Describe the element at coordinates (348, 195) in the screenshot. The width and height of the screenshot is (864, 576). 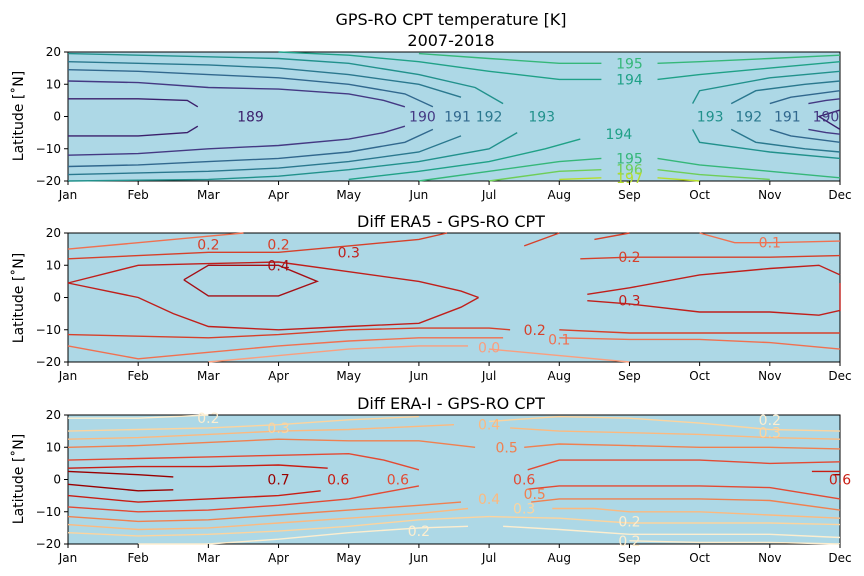
I see `x-tick-label: May` at that location.